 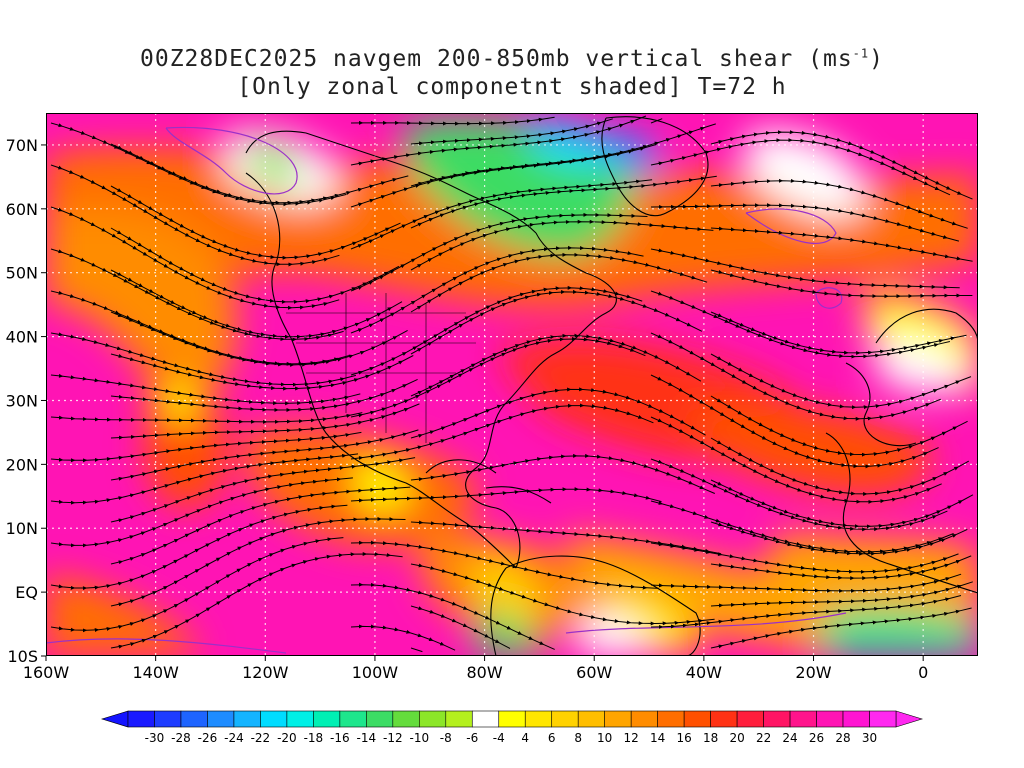 What do you see at coordinates (813, 672) in the screenshot?
I see `lon-tick-label: 20W` at bounding box center [813, 672].